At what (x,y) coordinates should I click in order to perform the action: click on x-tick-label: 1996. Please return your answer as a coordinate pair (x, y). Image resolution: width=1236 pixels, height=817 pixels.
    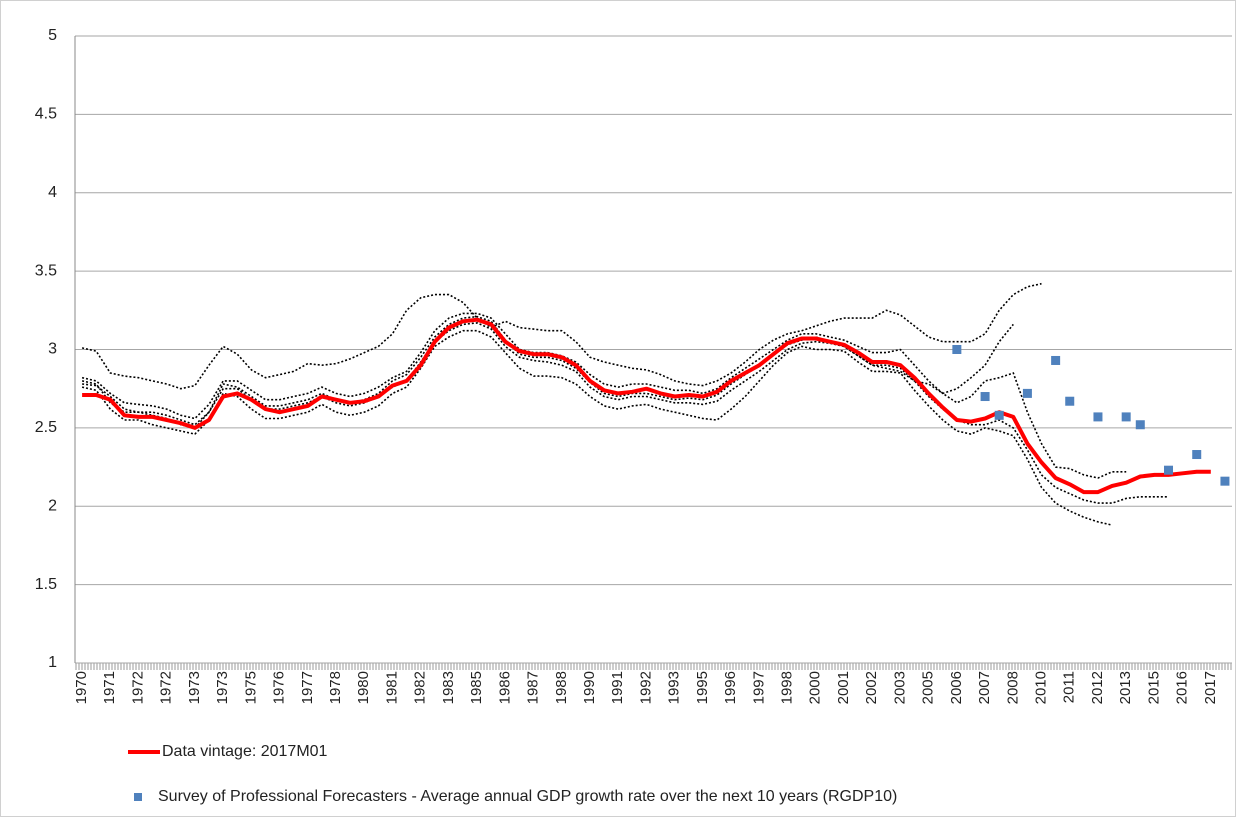
    Looking at the image, I should click on (730, 687).